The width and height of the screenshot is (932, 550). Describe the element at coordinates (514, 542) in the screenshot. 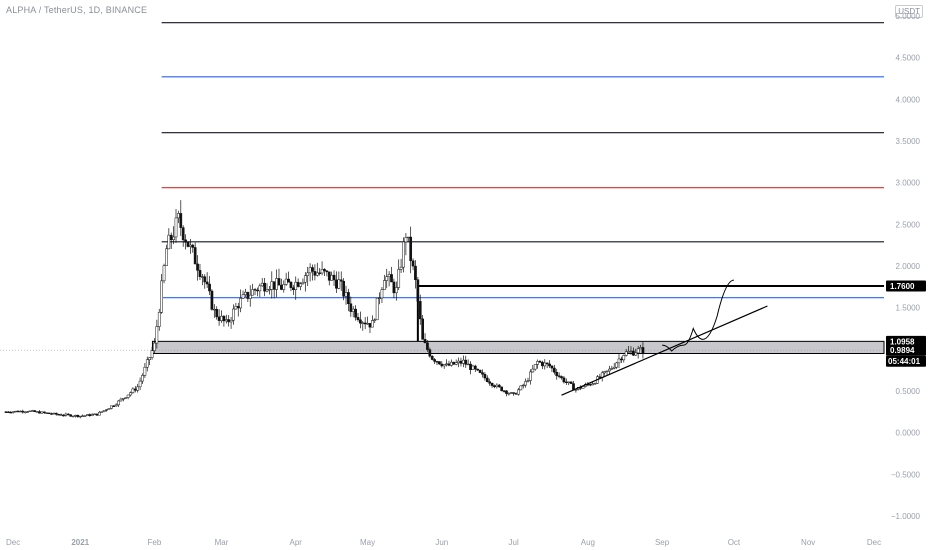

I see `x-tick-label: Jul` at that location.